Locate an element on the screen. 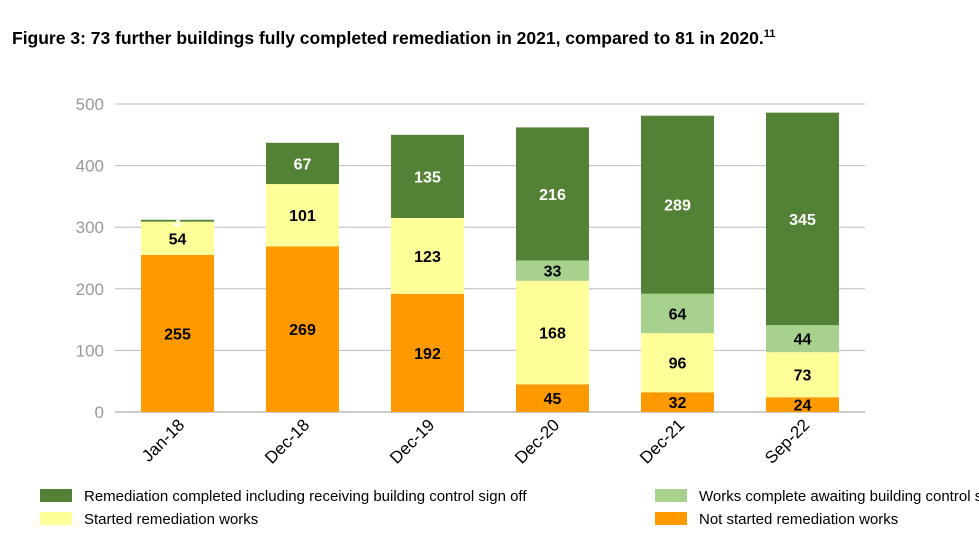 The width and height of the screenshot is (979, 536). x-tick-label: Dec-18 is located at coordinates (287, 441).